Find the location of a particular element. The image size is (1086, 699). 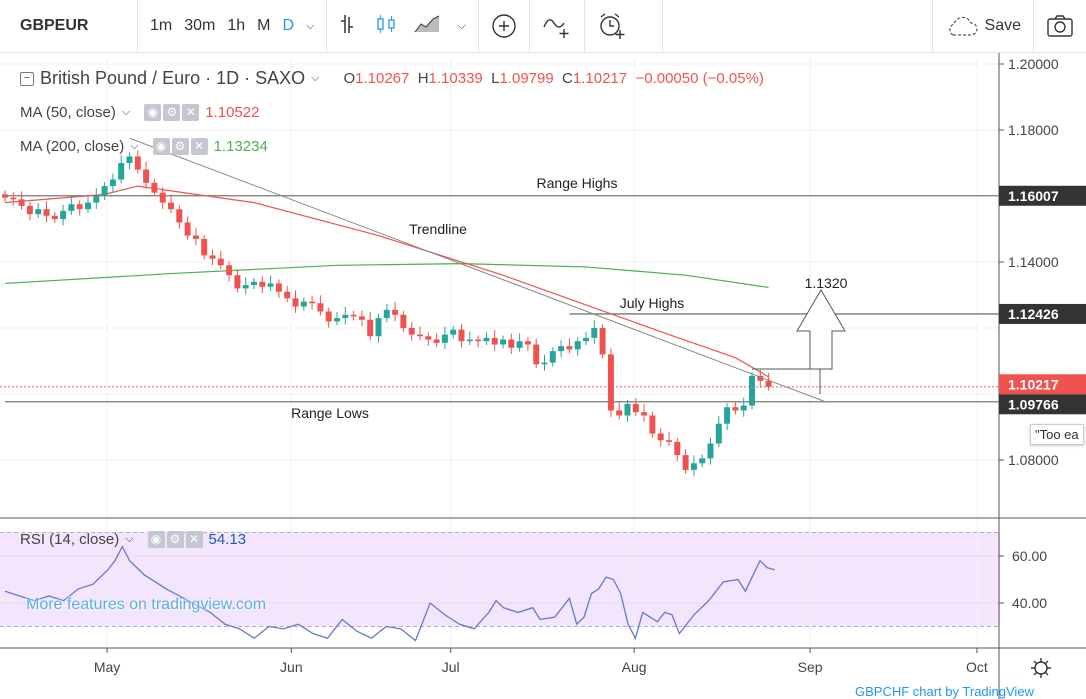

high-value: 1.10339 is located at coordinates (455, 78).